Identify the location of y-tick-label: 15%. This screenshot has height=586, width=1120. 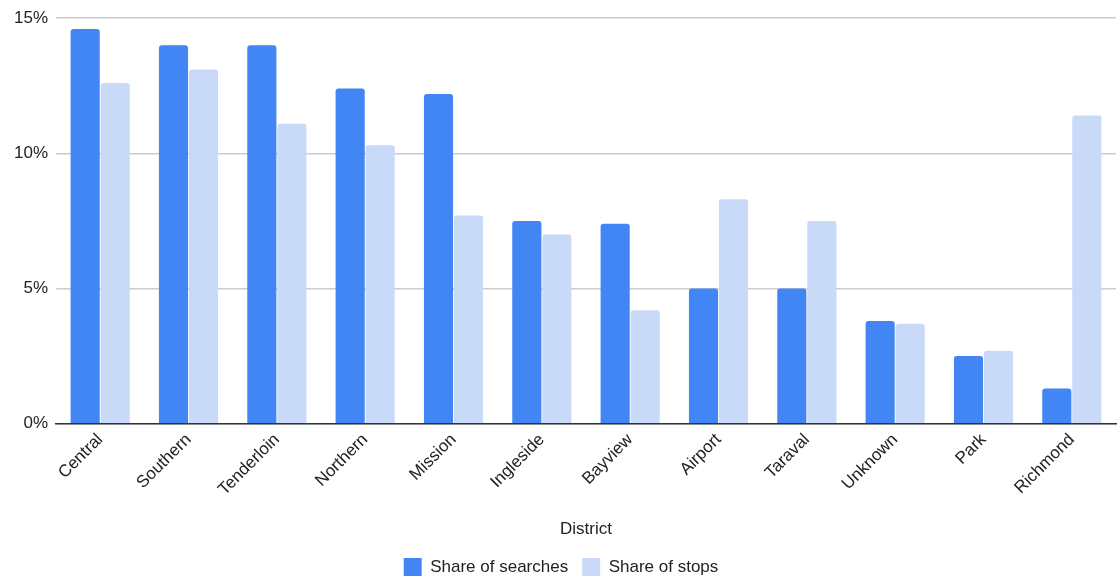
(31, 17).